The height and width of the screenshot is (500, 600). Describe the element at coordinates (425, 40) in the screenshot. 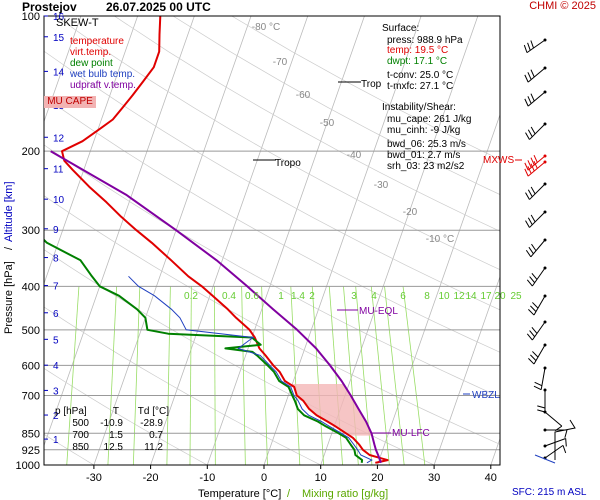

I see `surface-press: press: 988.9 hPa` at that location.